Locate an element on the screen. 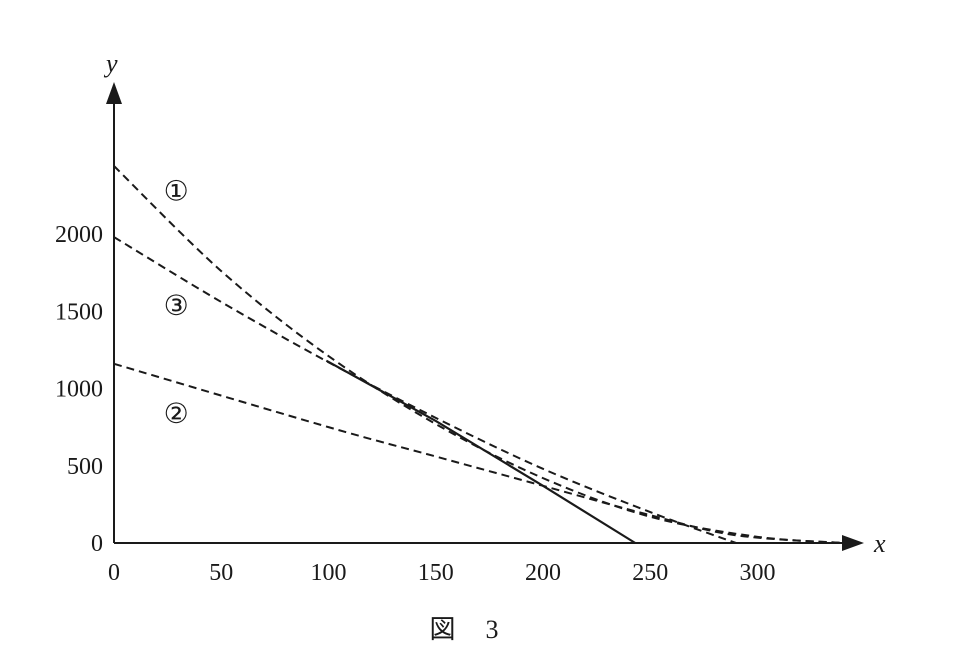  y-tick-label: 1500 is located at coordinates (79, 312).